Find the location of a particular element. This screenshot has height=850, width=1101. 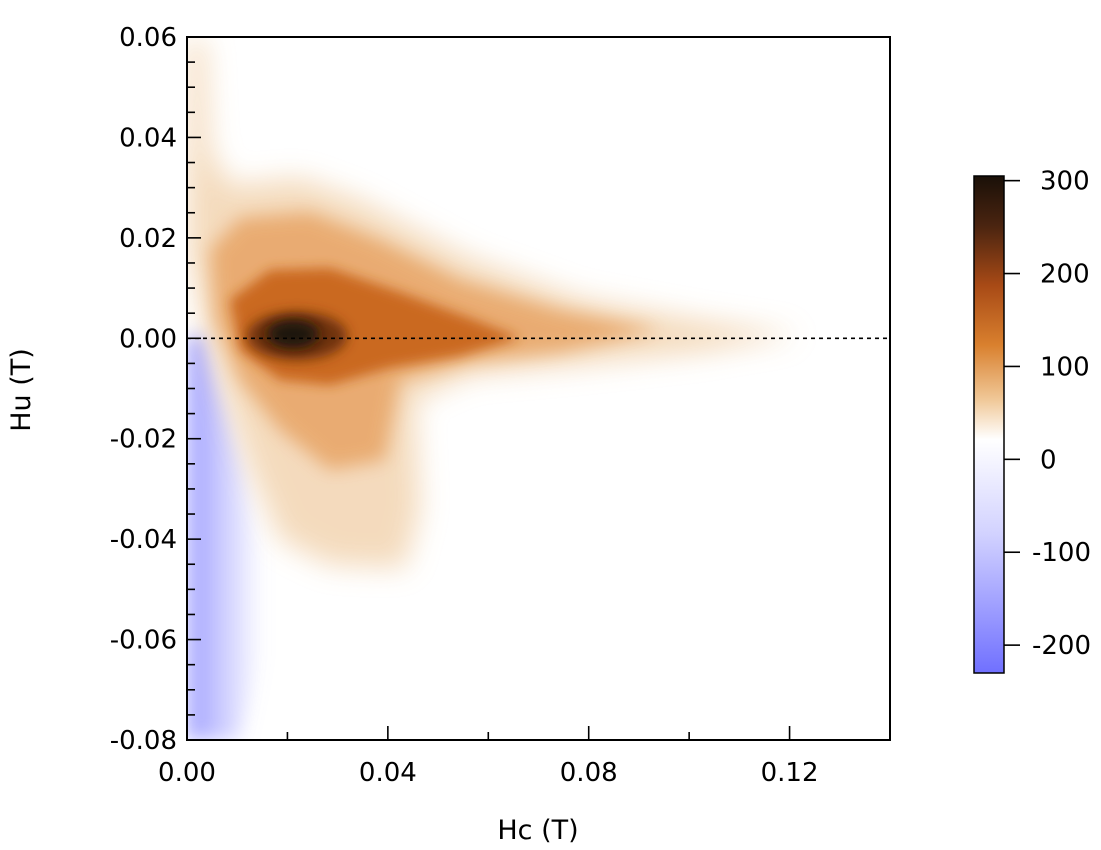

y-tick-label: -0.08 is located at coordinates (143, 741).